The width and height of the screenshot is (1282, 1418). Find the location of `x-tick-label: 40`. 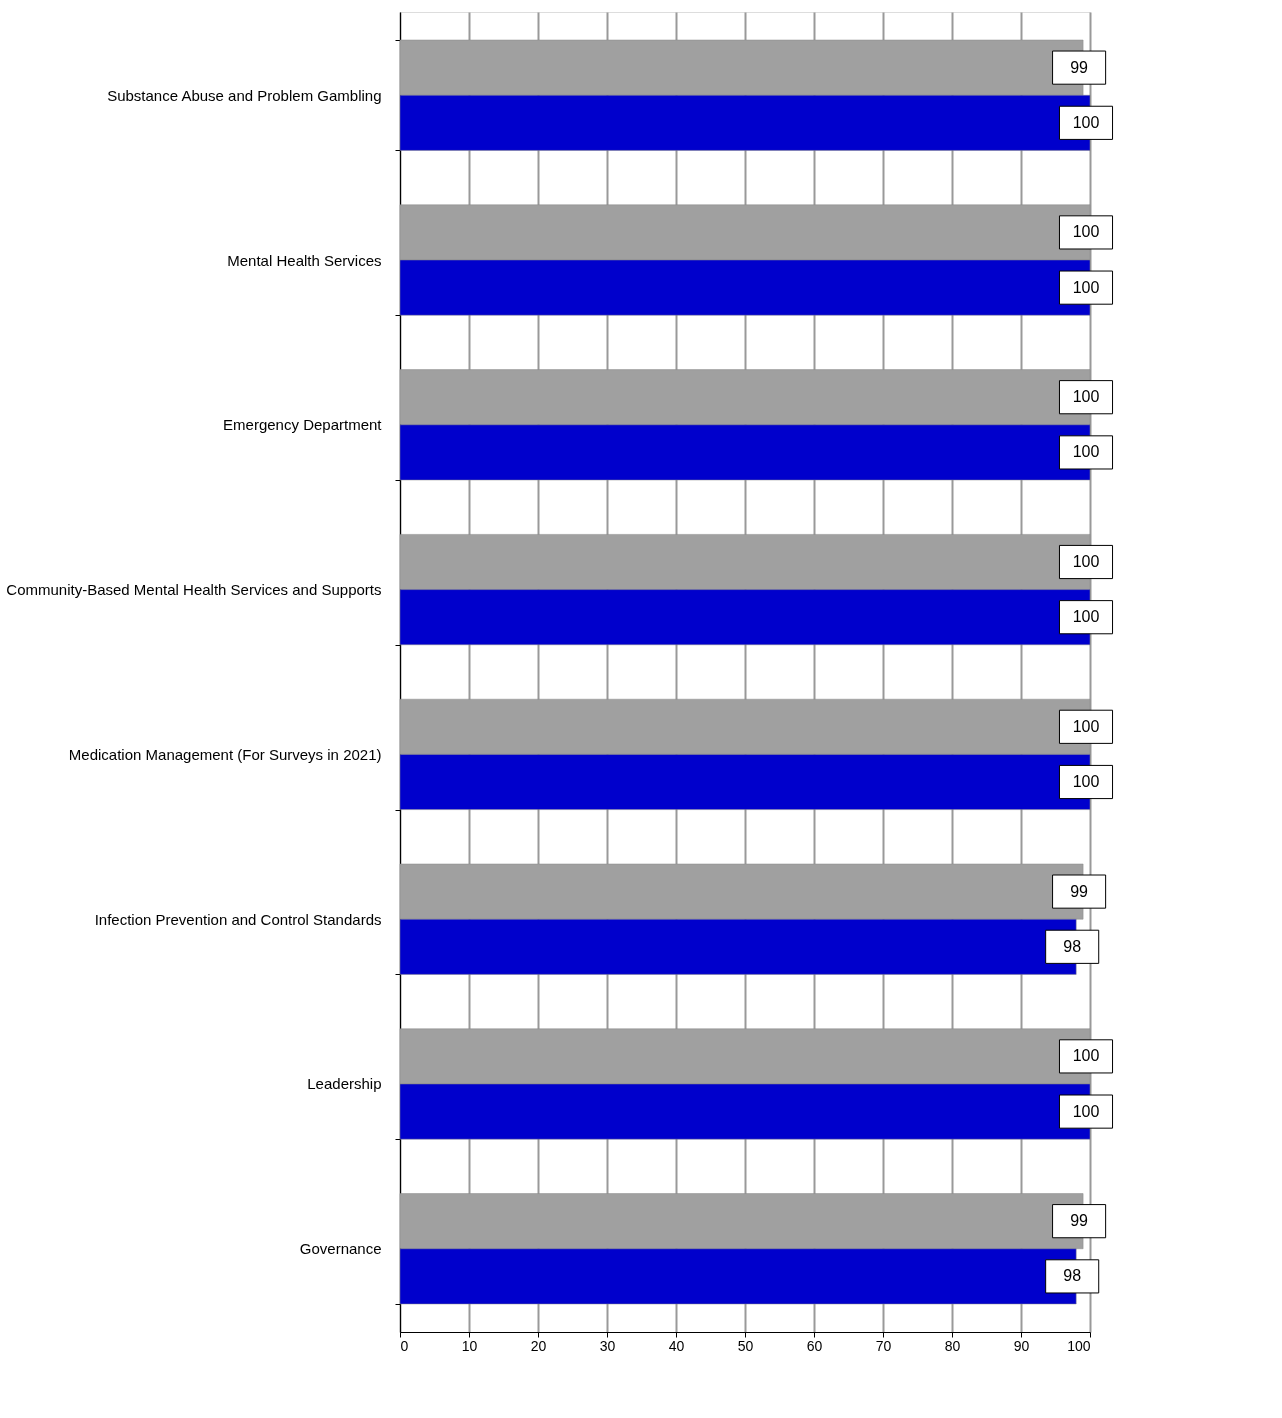

x-tick-label: 40 is located at coordinates (676, 1345).